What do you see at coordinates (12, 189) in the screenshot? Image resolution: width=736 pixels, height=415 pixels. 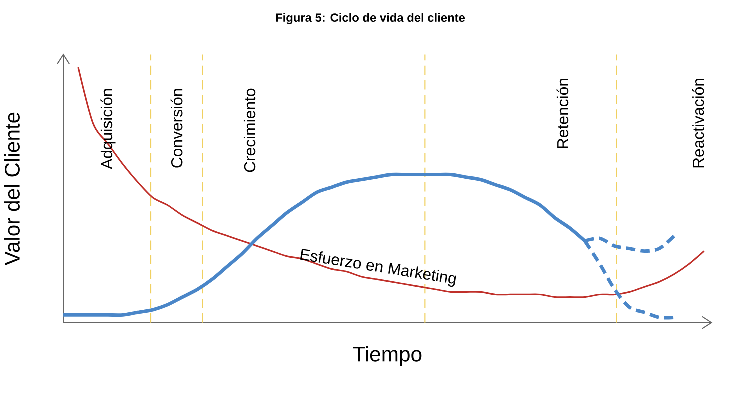 I see `y-axis-title: Valor del Cliente` at bounding box center [12, 189].